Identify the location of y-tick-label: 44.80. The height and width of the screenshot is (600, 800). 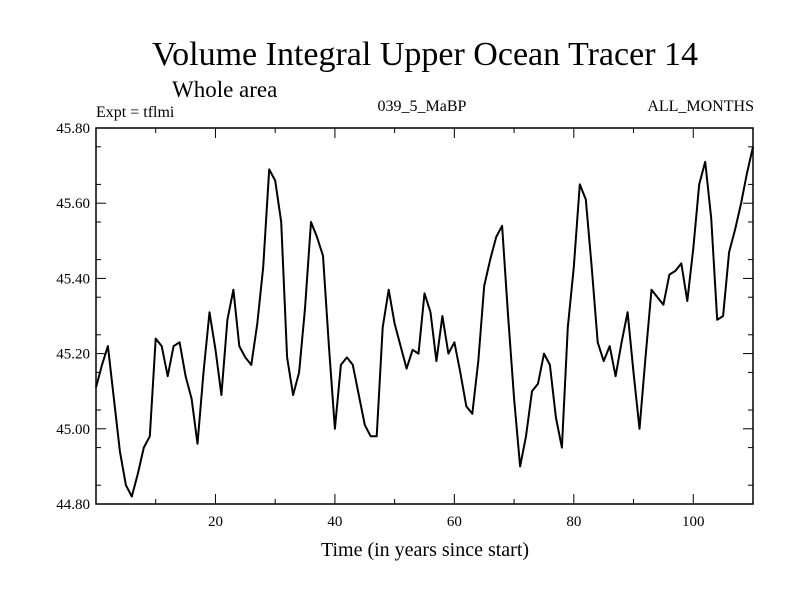
(73, 505).